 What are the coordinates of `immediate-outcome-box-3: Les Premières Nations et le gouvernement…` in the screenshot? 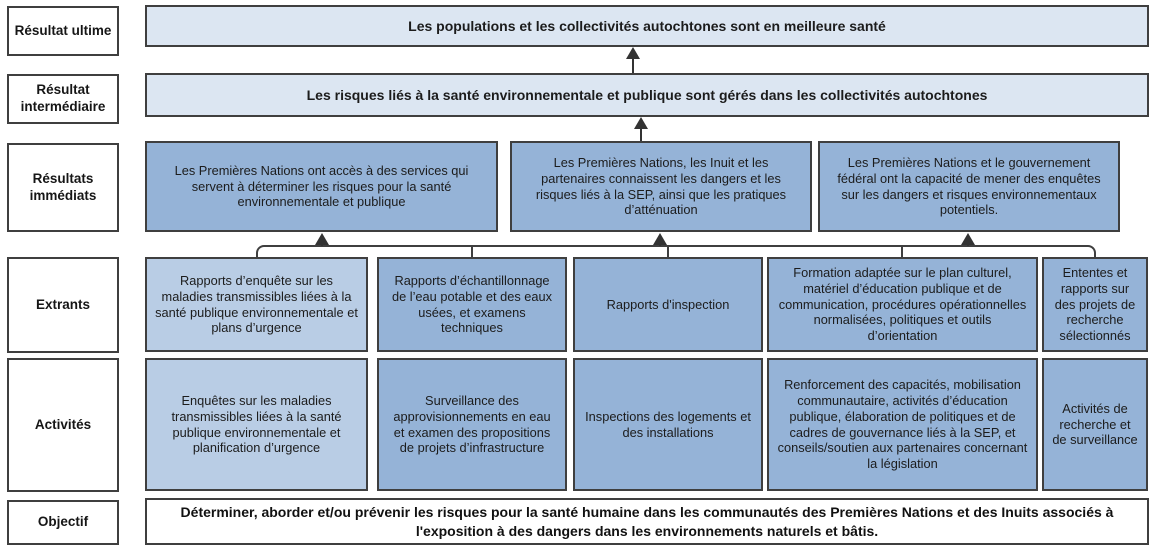 It's located at (969, 186).